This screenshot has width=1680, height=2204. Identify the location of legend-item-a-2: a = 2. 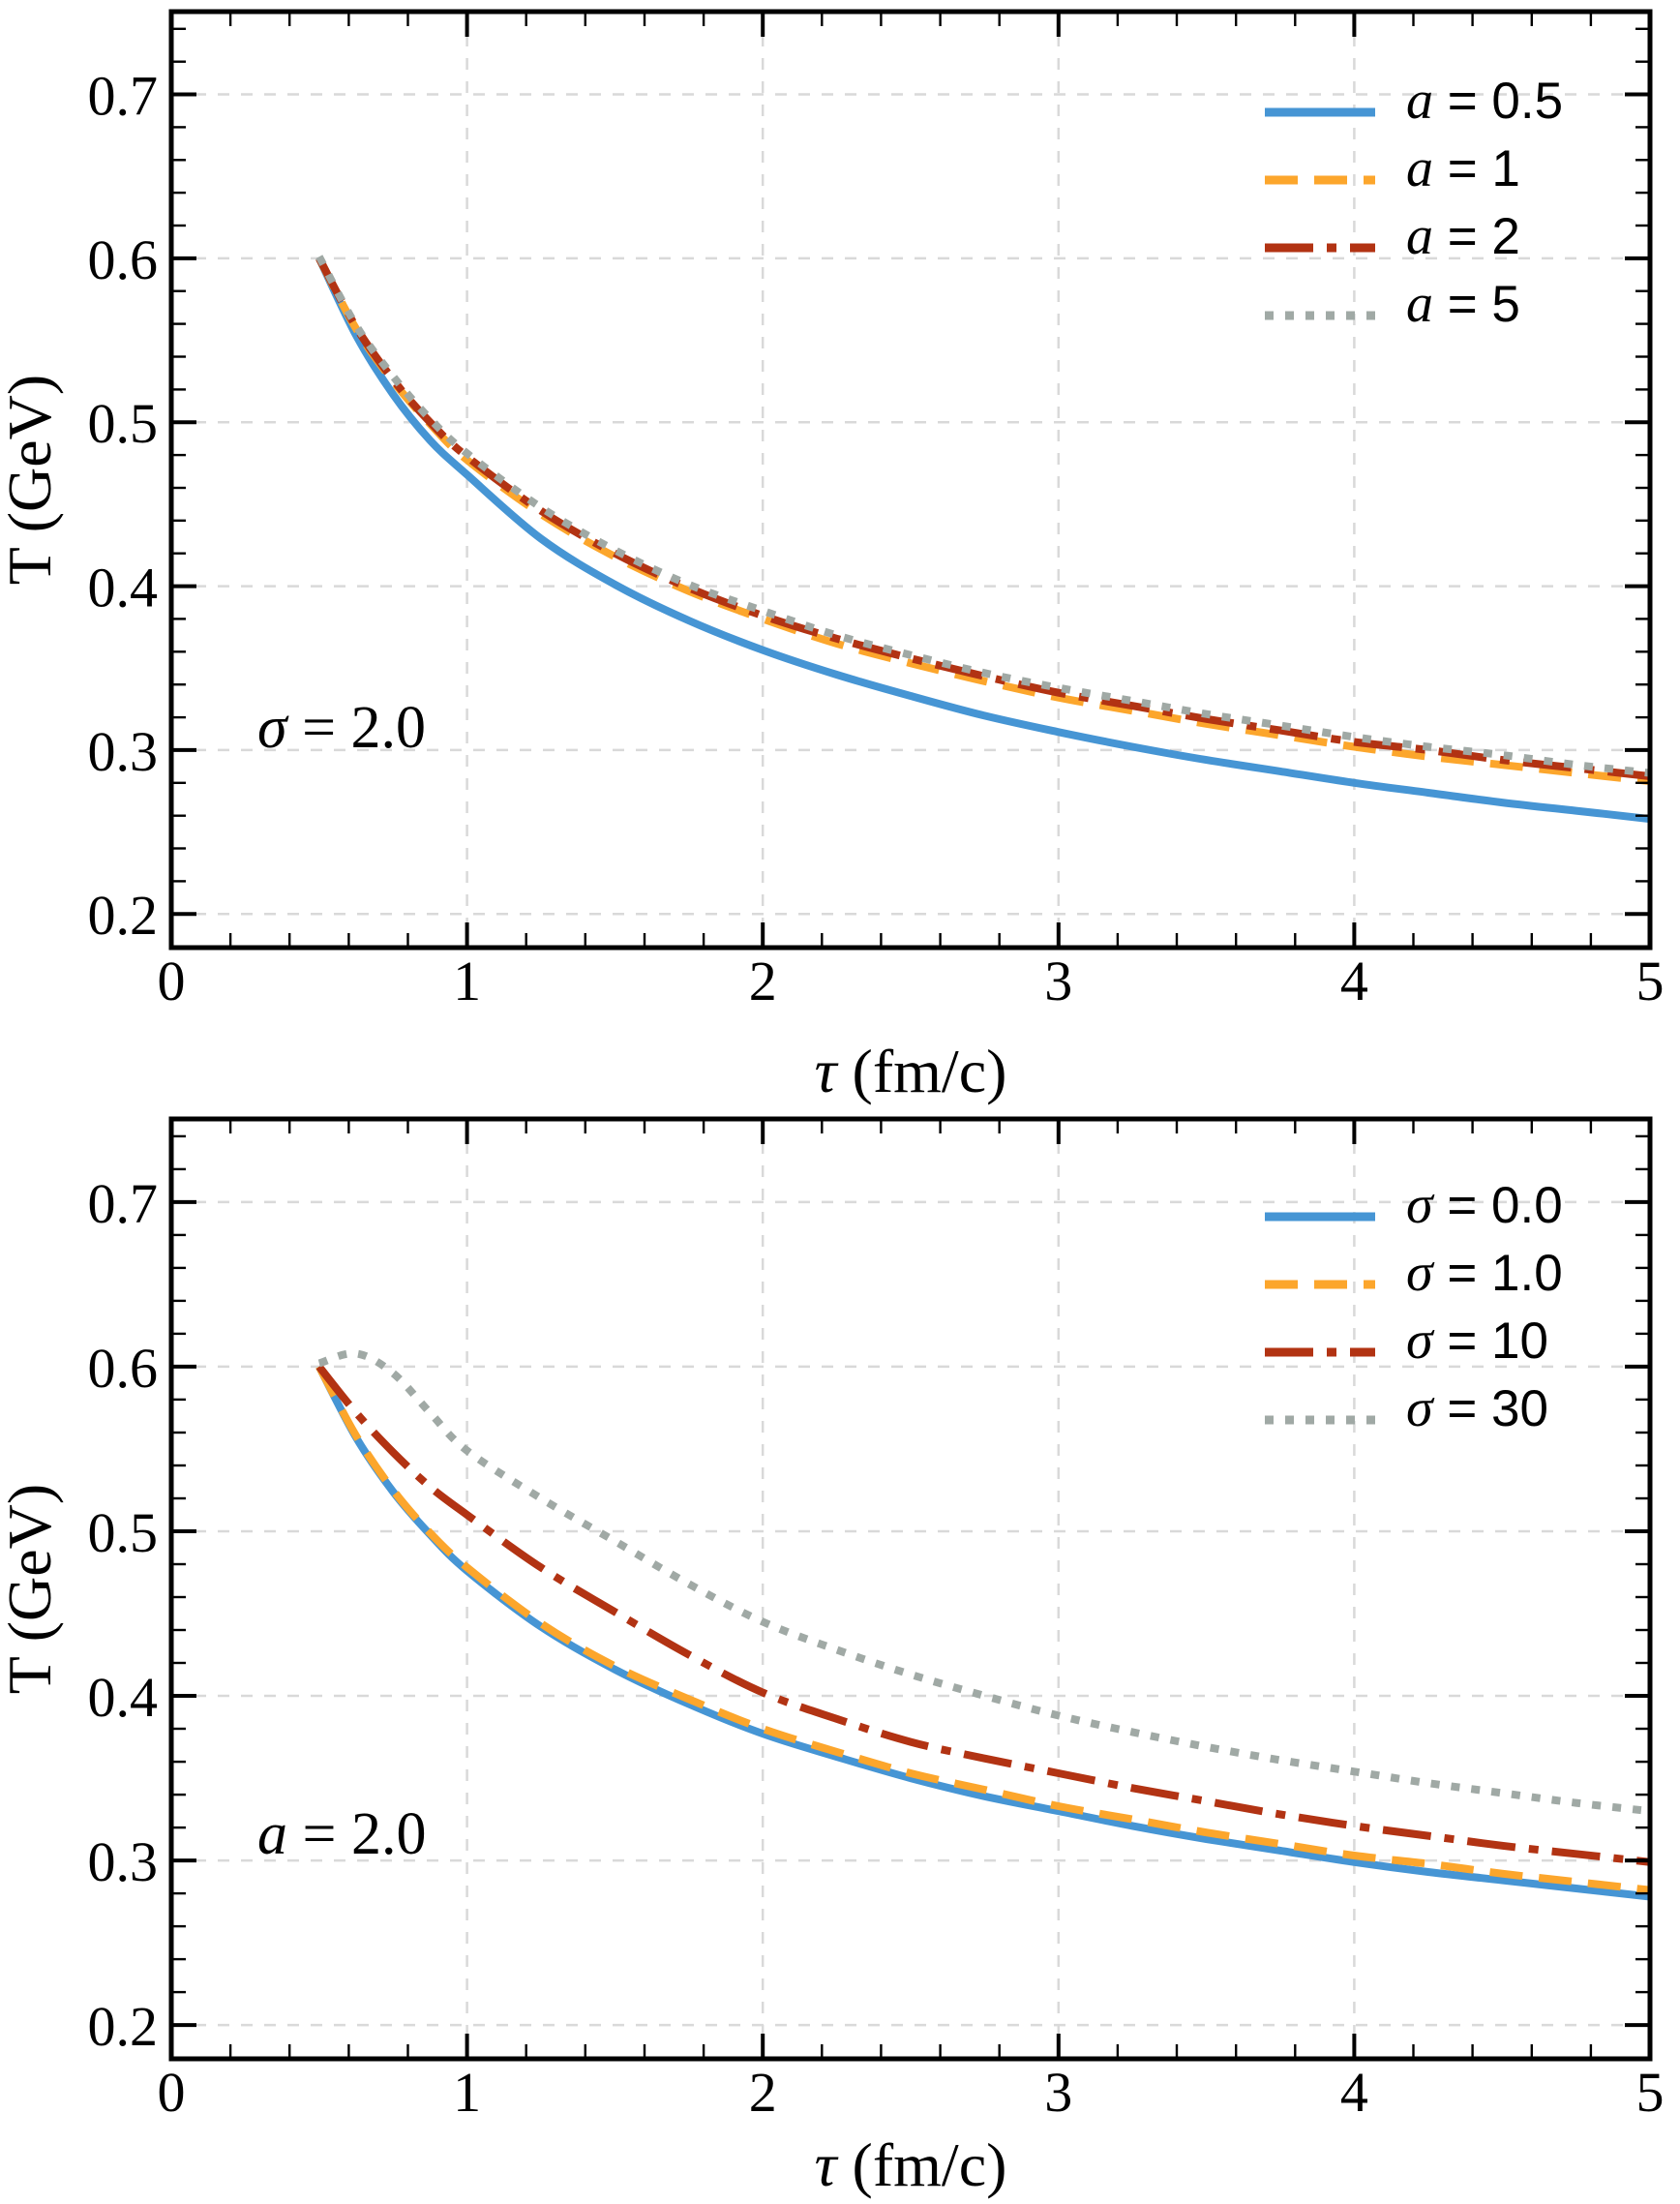
(1393, 236).